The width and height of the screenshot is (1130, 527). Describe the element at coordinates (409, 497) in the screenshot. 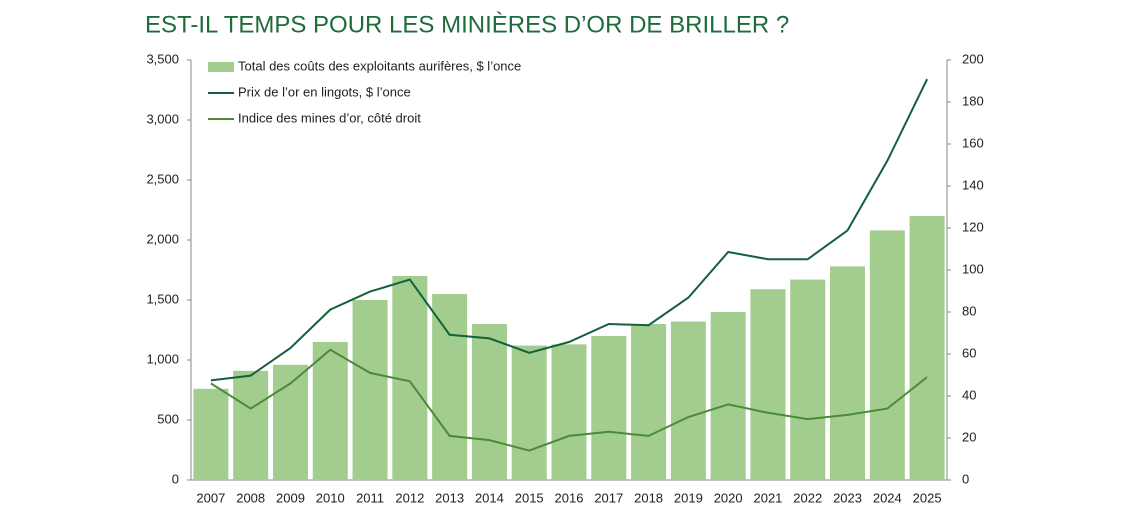

I see `x-tick-label: 2012` at that location.